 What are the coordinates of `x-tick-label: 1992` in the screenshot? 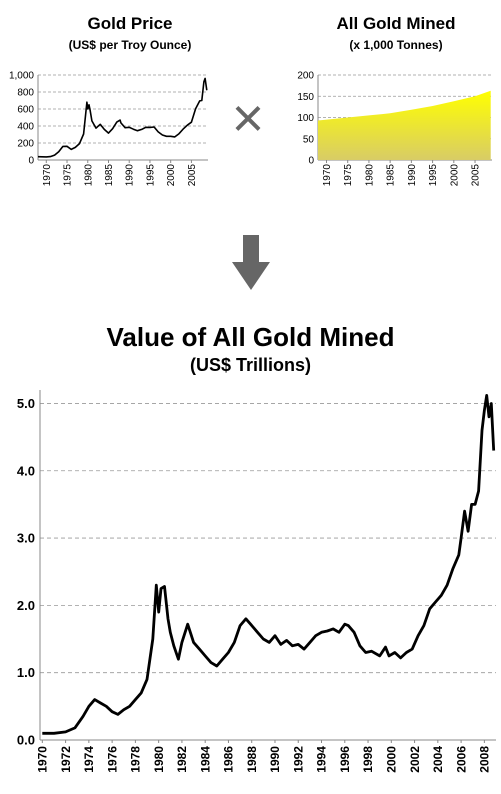 It's located at (298, 759).